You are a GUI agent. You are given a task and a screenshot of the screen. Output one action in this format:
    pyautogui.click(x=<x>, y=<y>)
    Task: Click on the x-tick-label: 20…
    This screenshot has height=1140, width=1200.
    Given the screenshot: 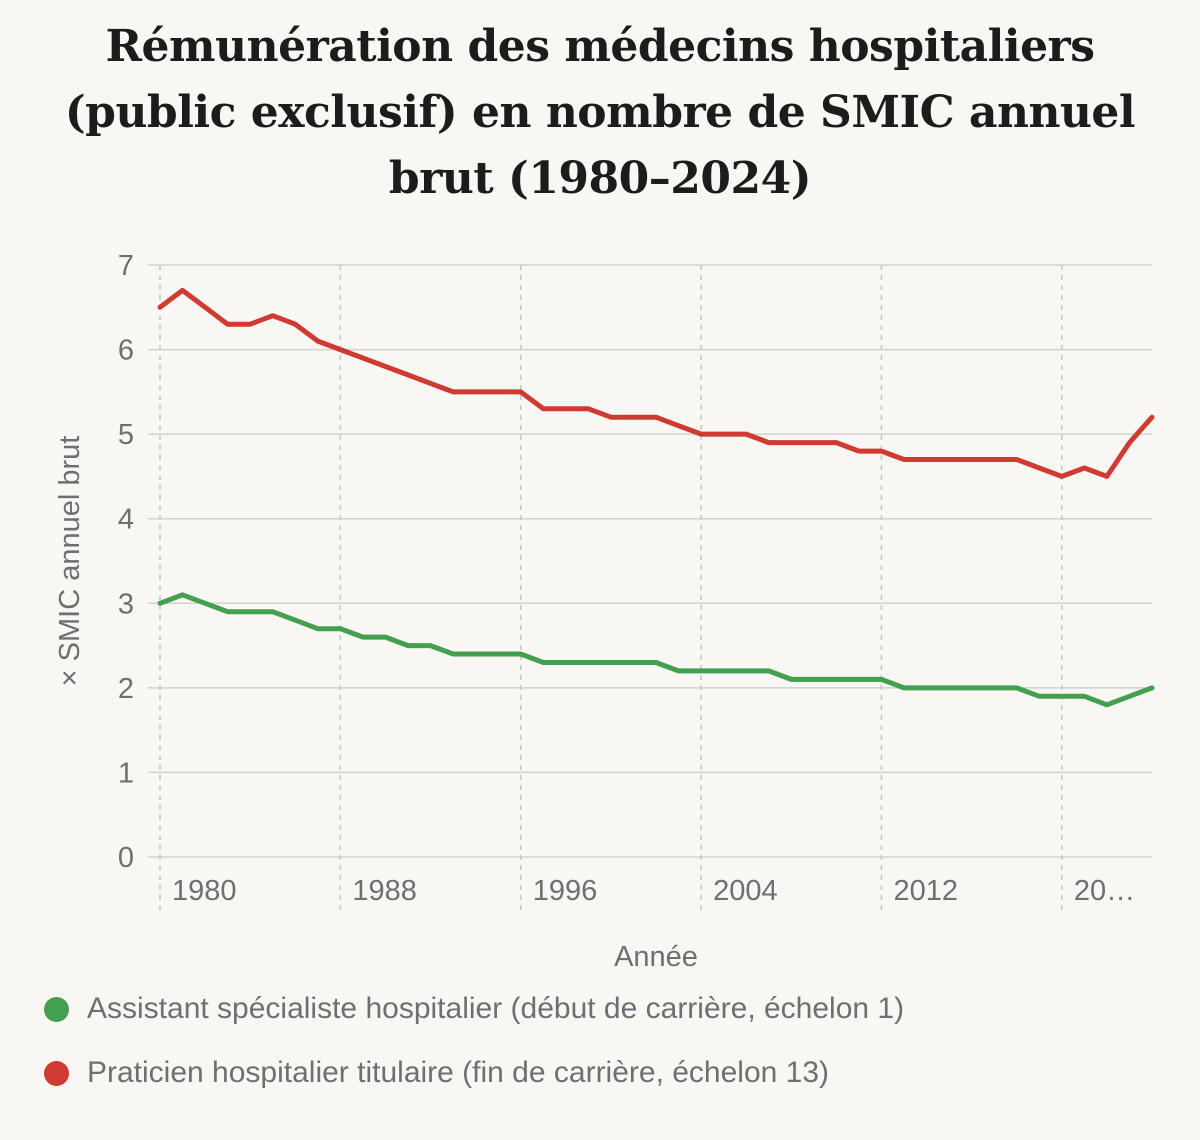 What is the action you would take?
    pyautogui.click(x=1104, y=891)
    